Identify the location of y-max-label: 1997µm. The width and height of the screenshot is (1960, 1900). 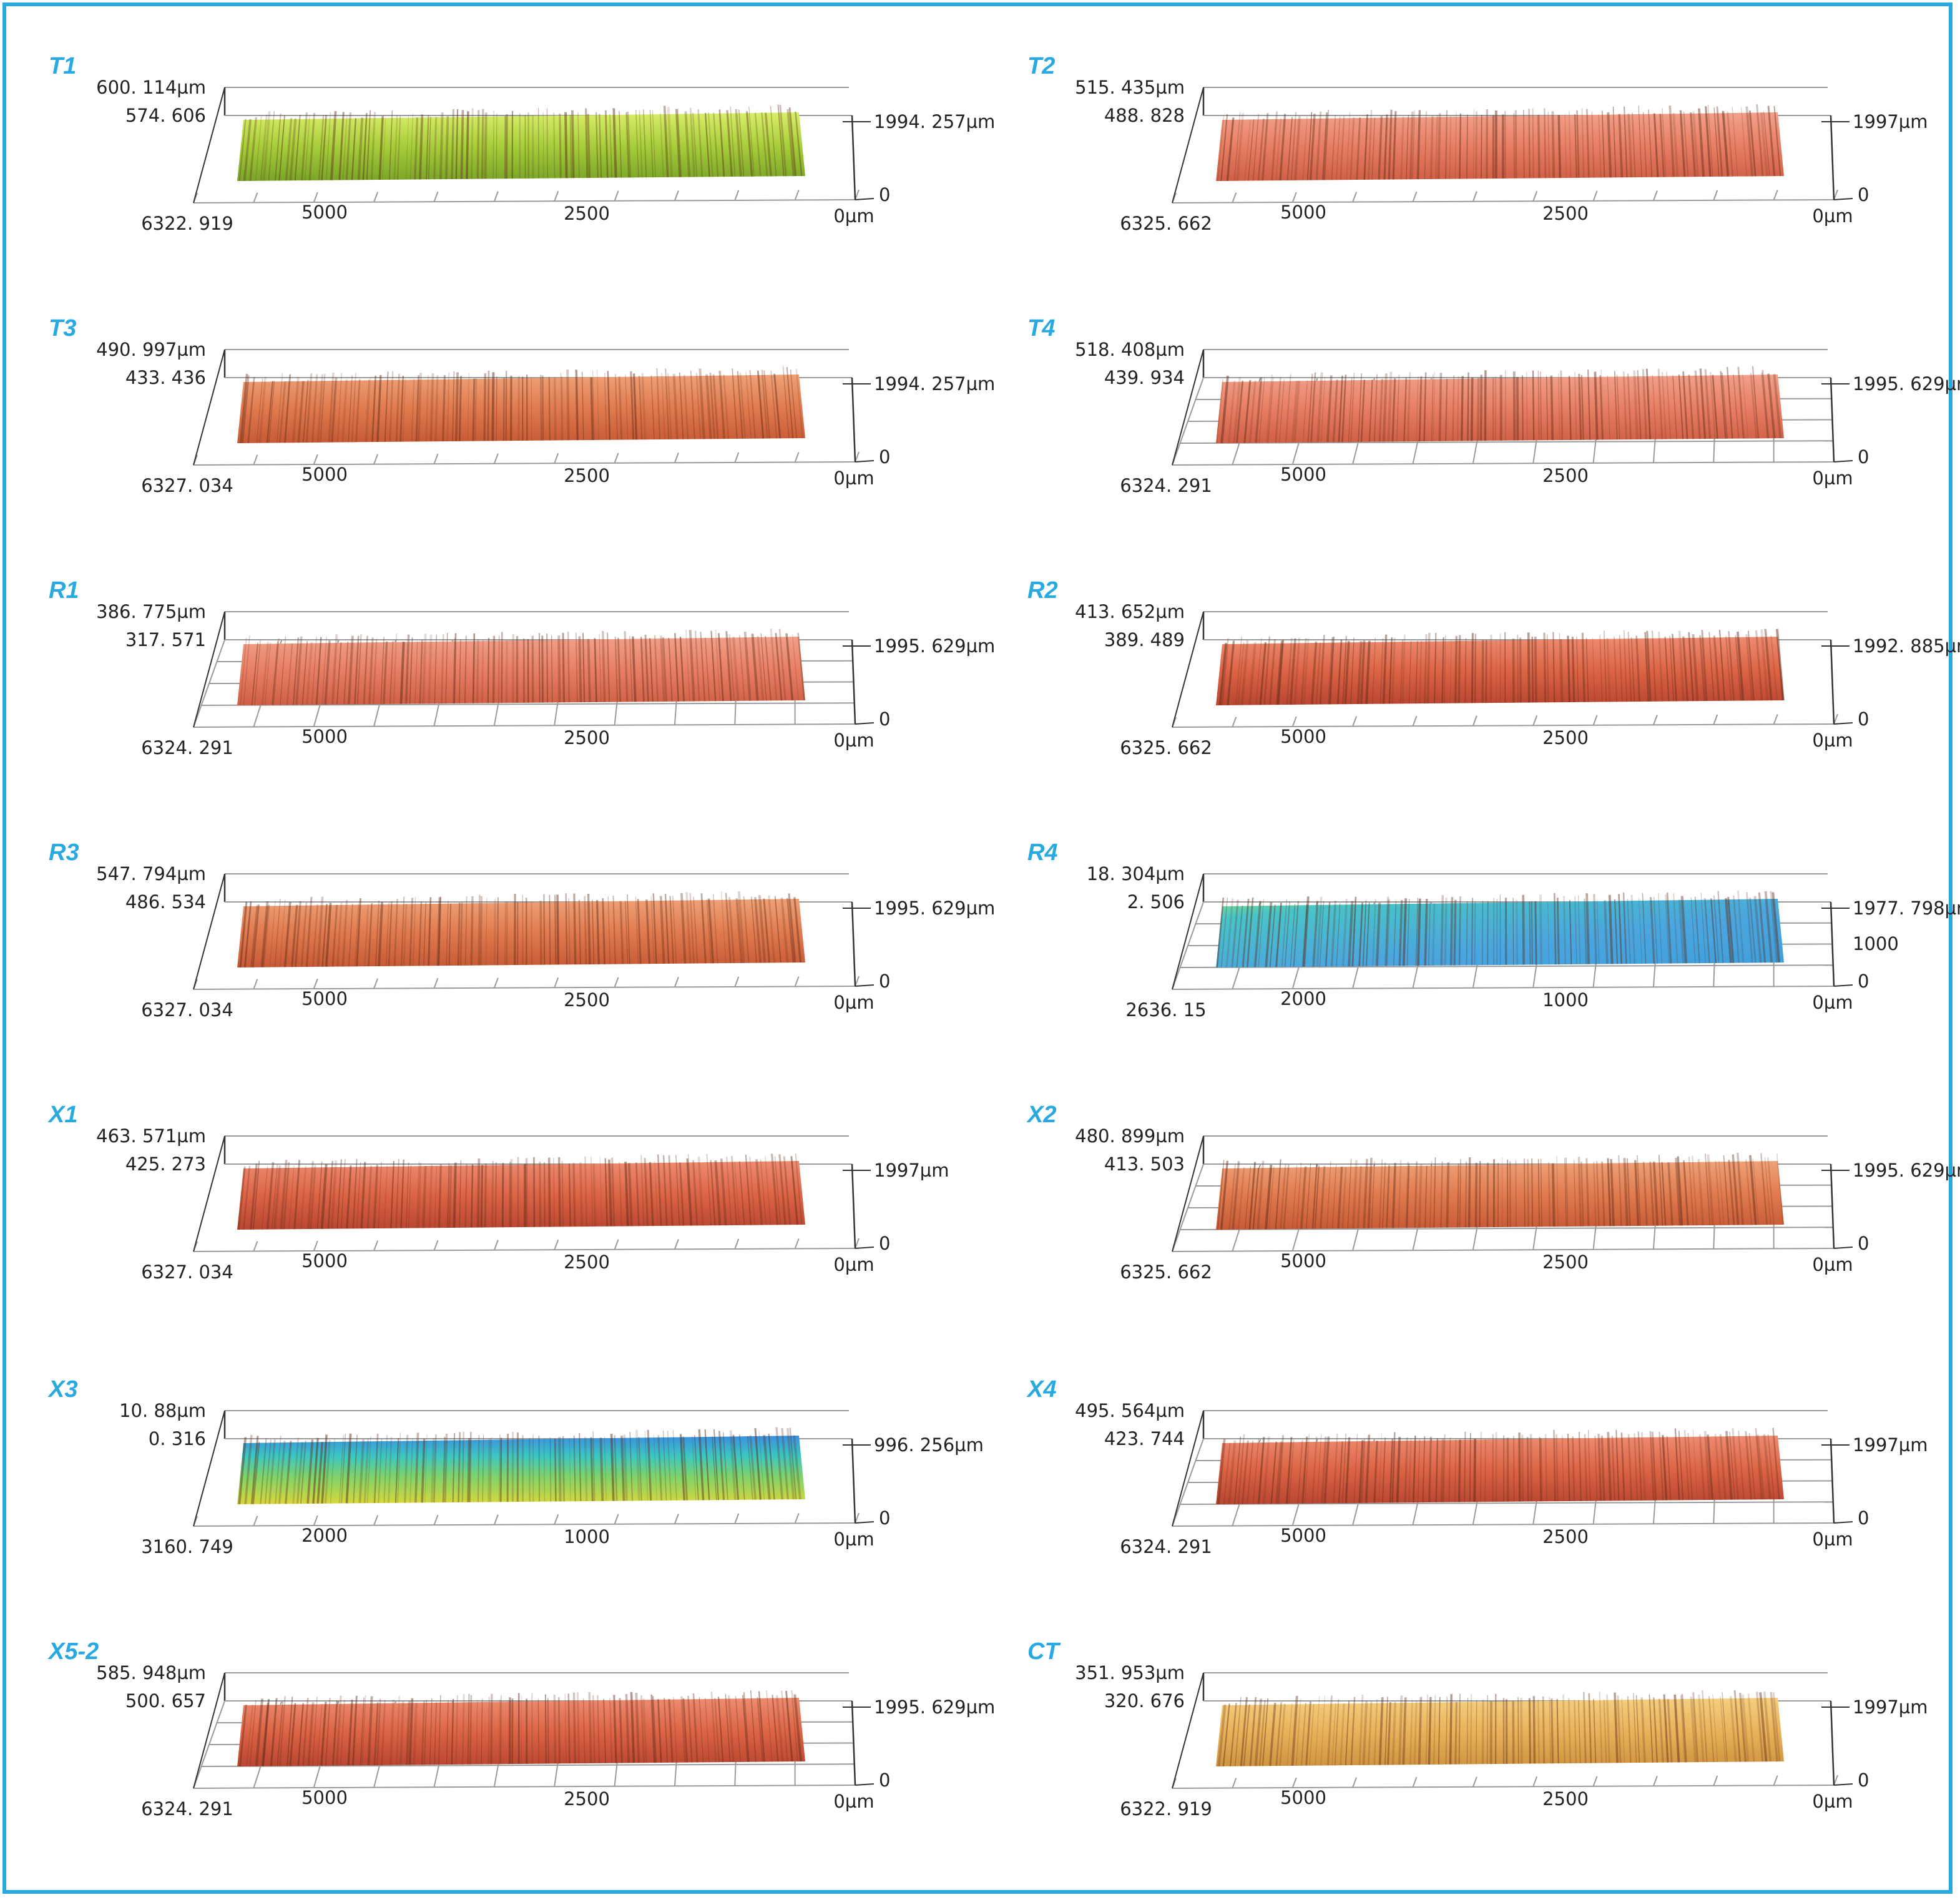
(1890, 121).